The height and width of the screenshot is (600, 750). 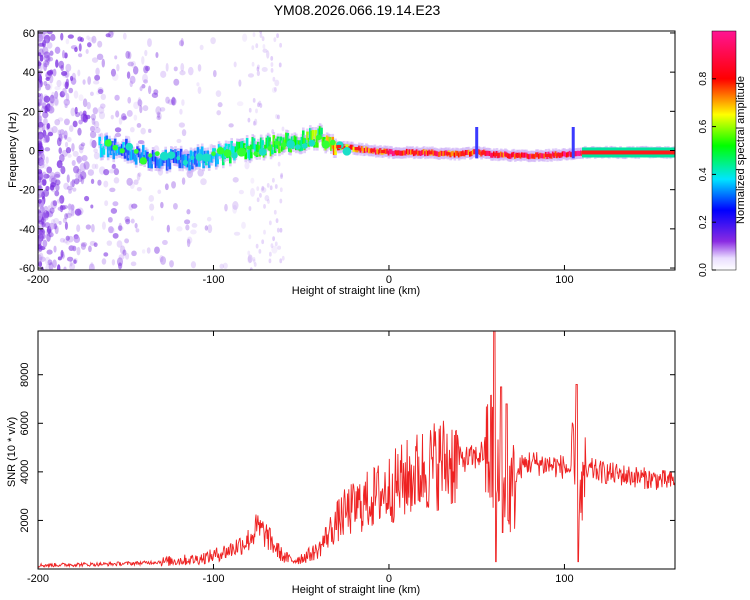 I want to click on ridge-peak-dash, so click(x=483, y=153).